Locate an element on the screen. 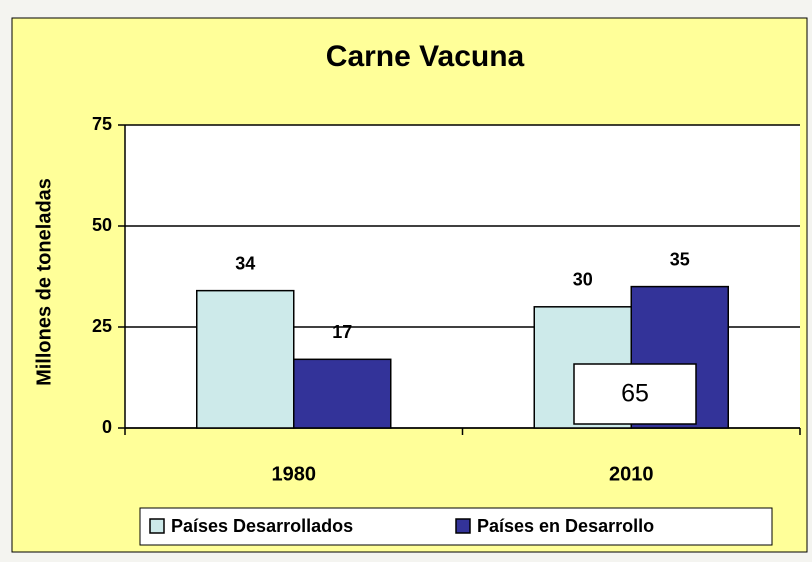  annotation-box is located at coordinates (635, 394).